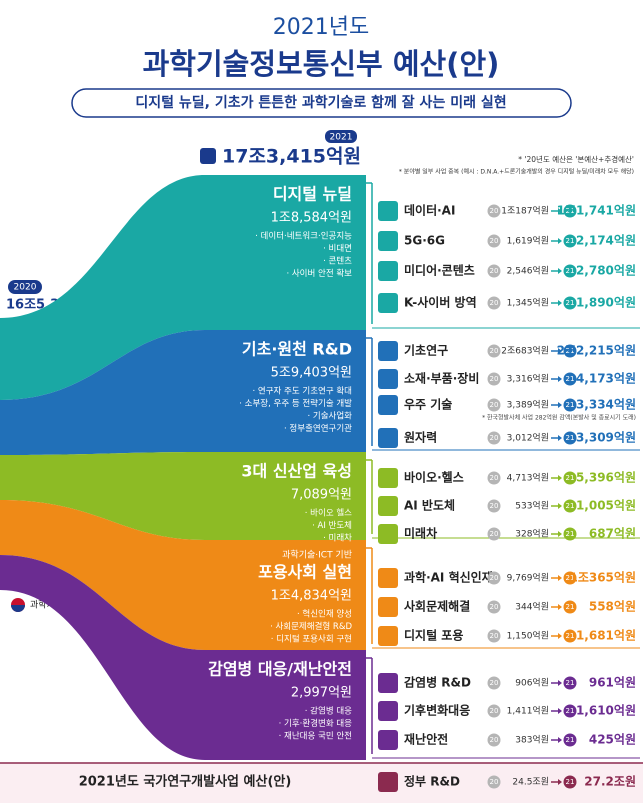  Describe the element at coordinates (321, 64) in the screenshot. I see `header-title: 과학기술정보통신부 예산(안)` at that location.